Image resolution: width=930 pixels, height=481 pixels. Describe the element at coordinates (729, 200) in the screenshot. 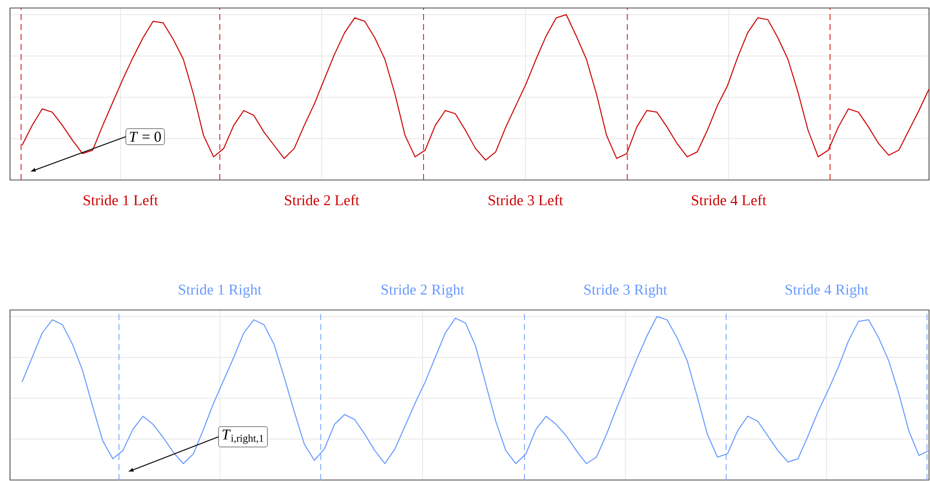

I see `text: Stride 4 Left` at that location.